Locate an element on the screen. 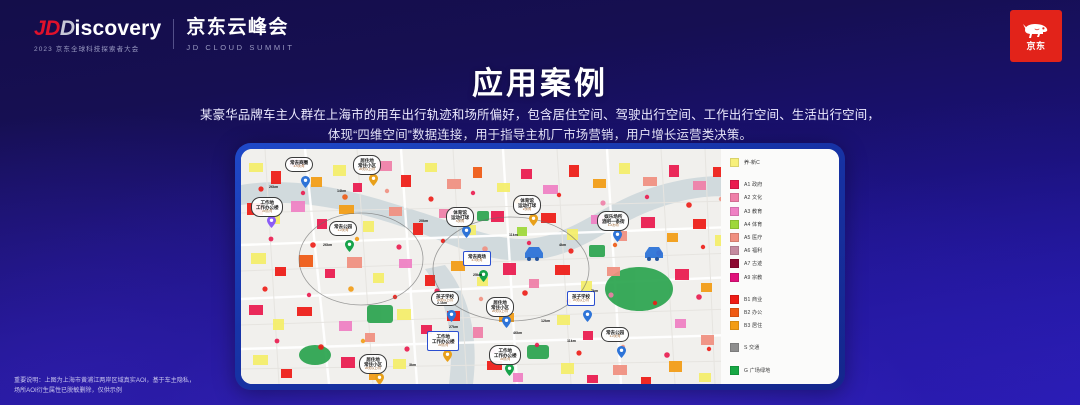  map-pin-c7 is located at coordinates (617, 236).